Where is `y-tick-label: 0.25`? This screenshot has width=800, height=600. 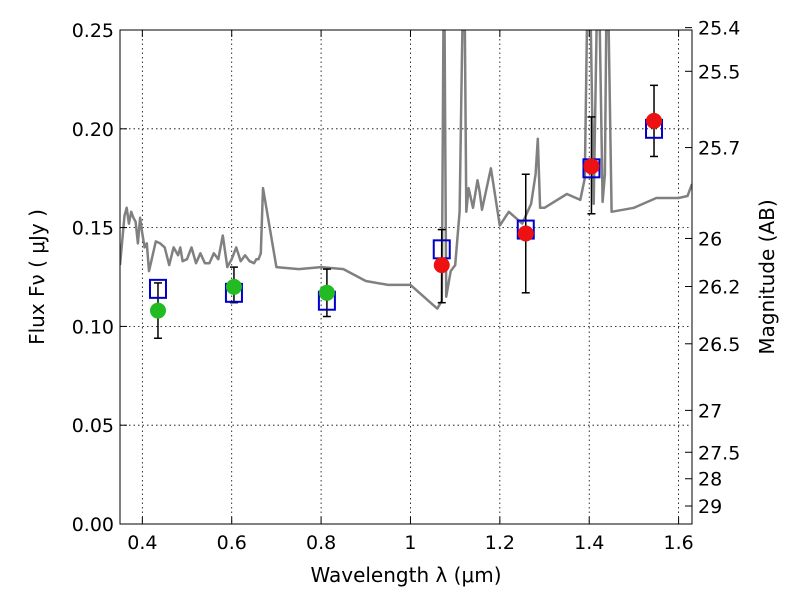 y-tick-label: 0.25 is located at coordinates (93, 31).